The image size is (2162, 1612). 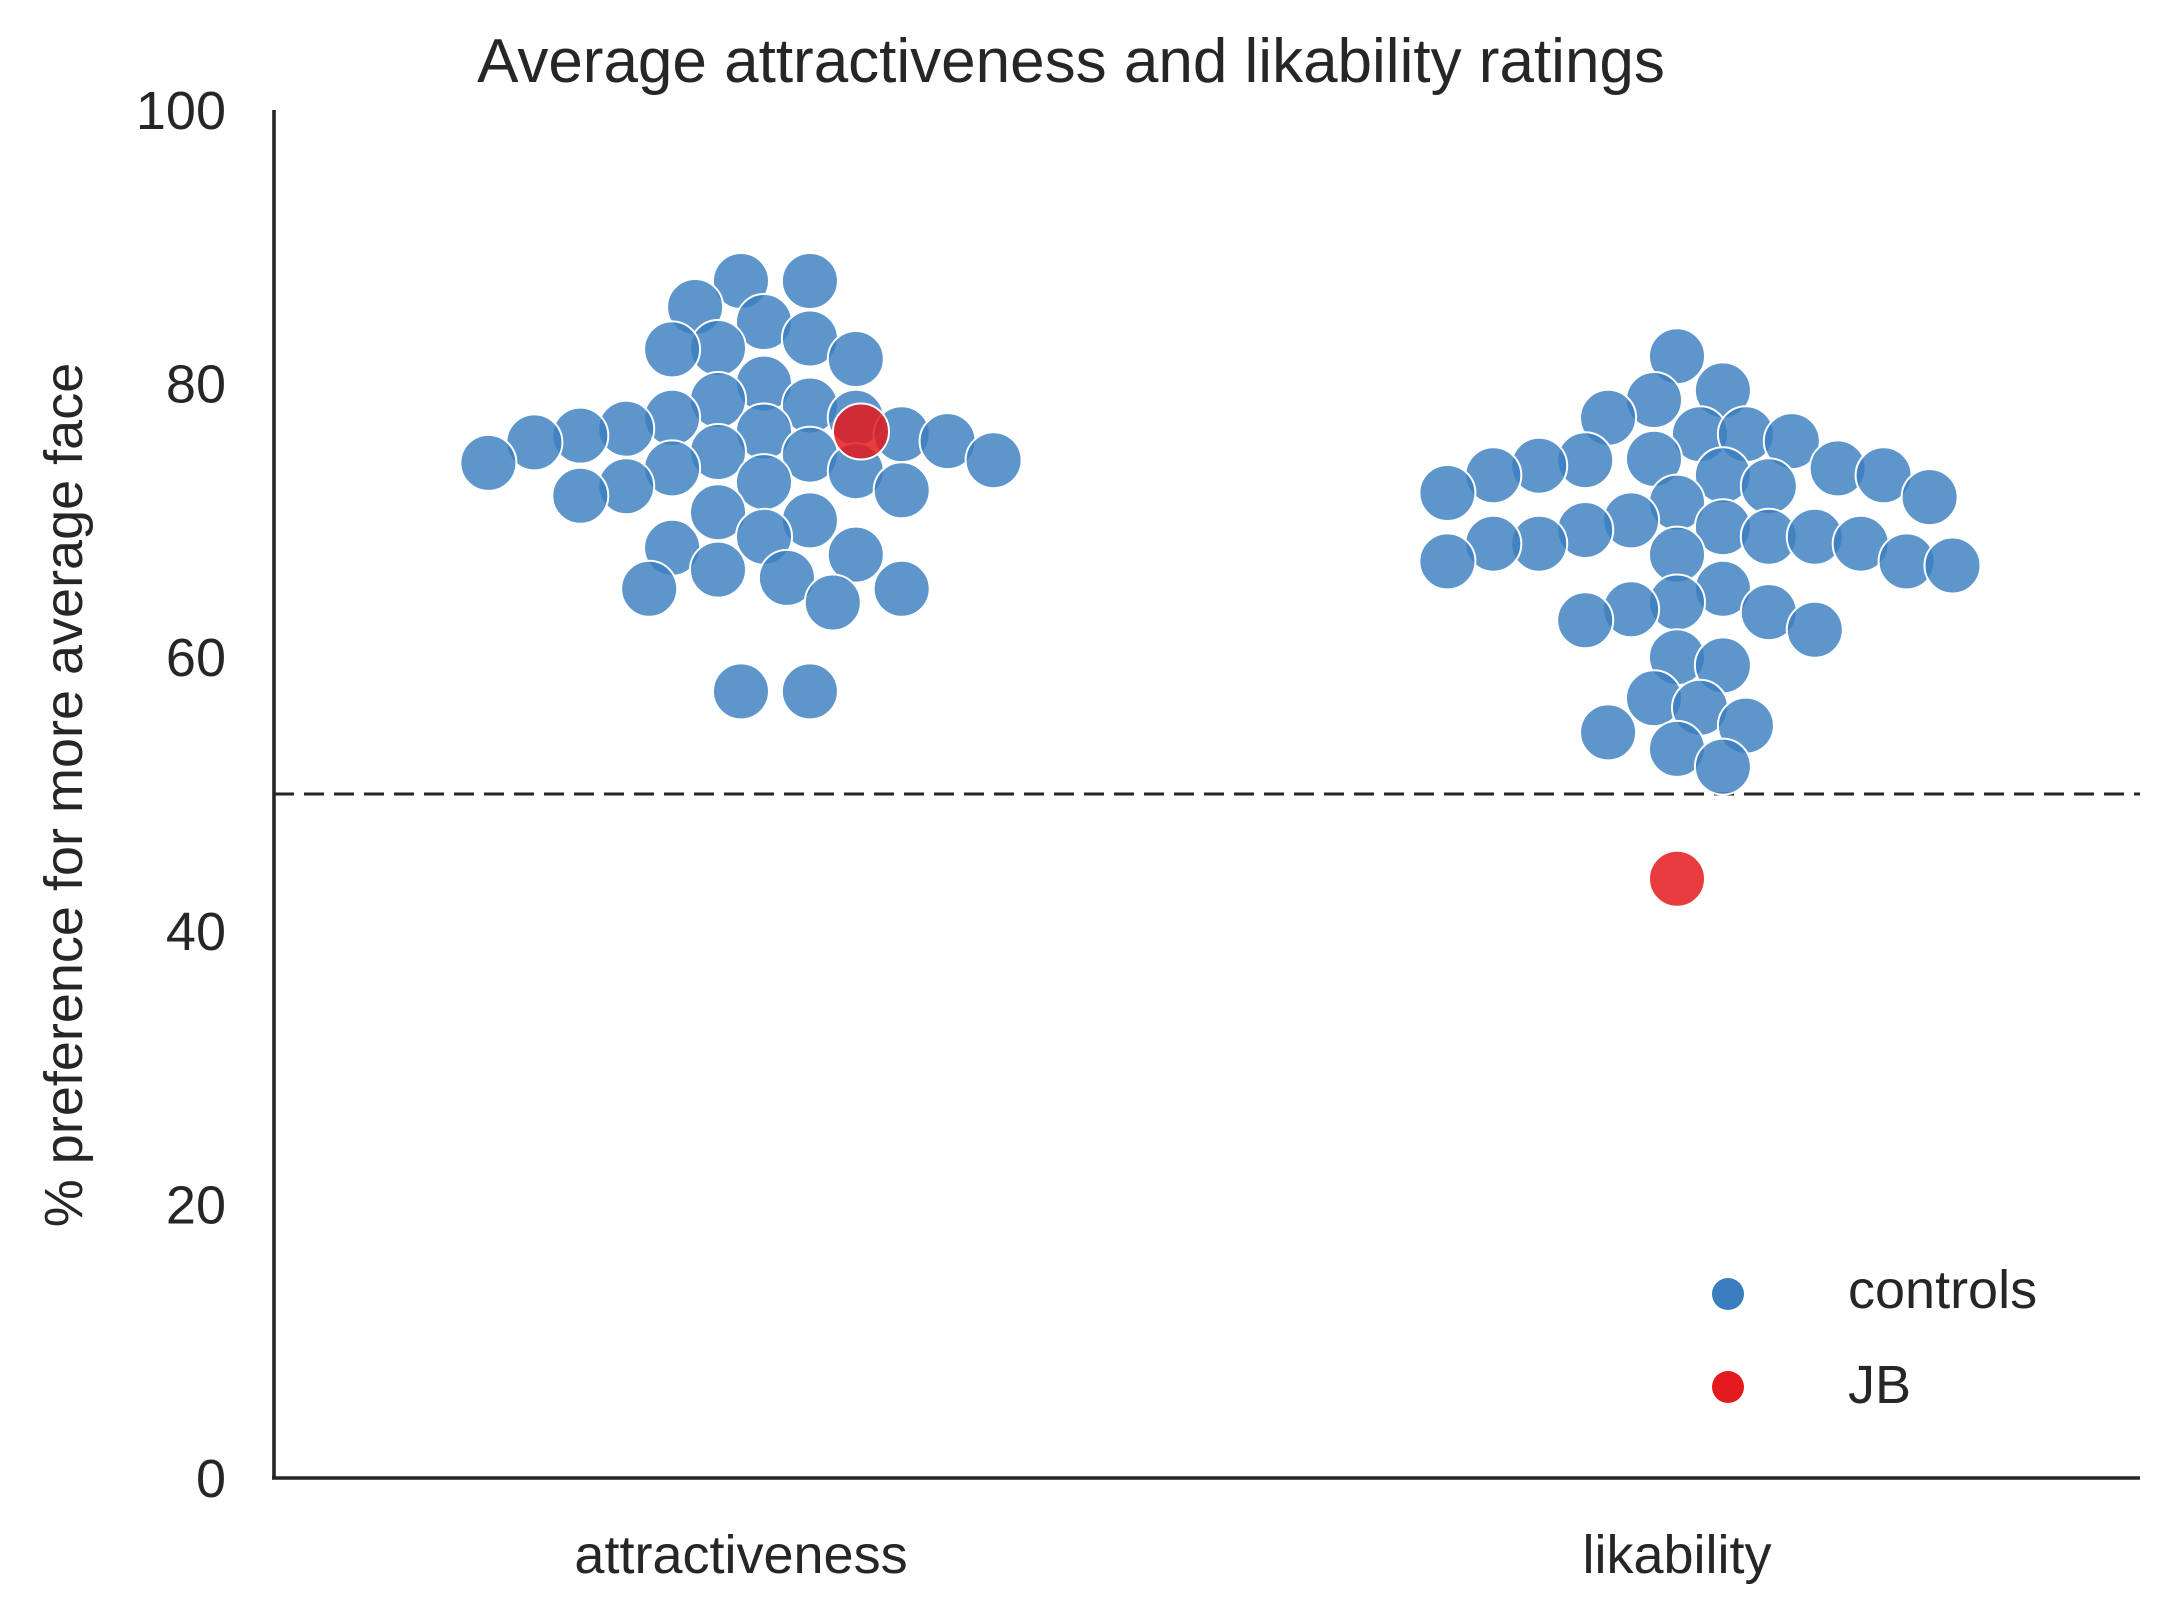 I want to click on x-tick-label: likability, so click(x=1676, y=1555).